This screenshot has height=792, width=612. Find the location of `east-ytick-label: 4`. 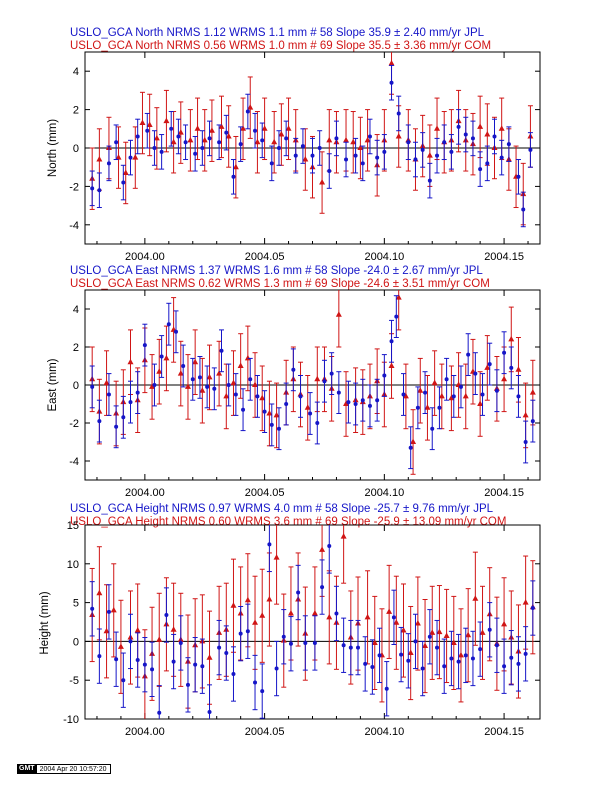

east-ytick-label: 4 is located at coordinates (76, 310).